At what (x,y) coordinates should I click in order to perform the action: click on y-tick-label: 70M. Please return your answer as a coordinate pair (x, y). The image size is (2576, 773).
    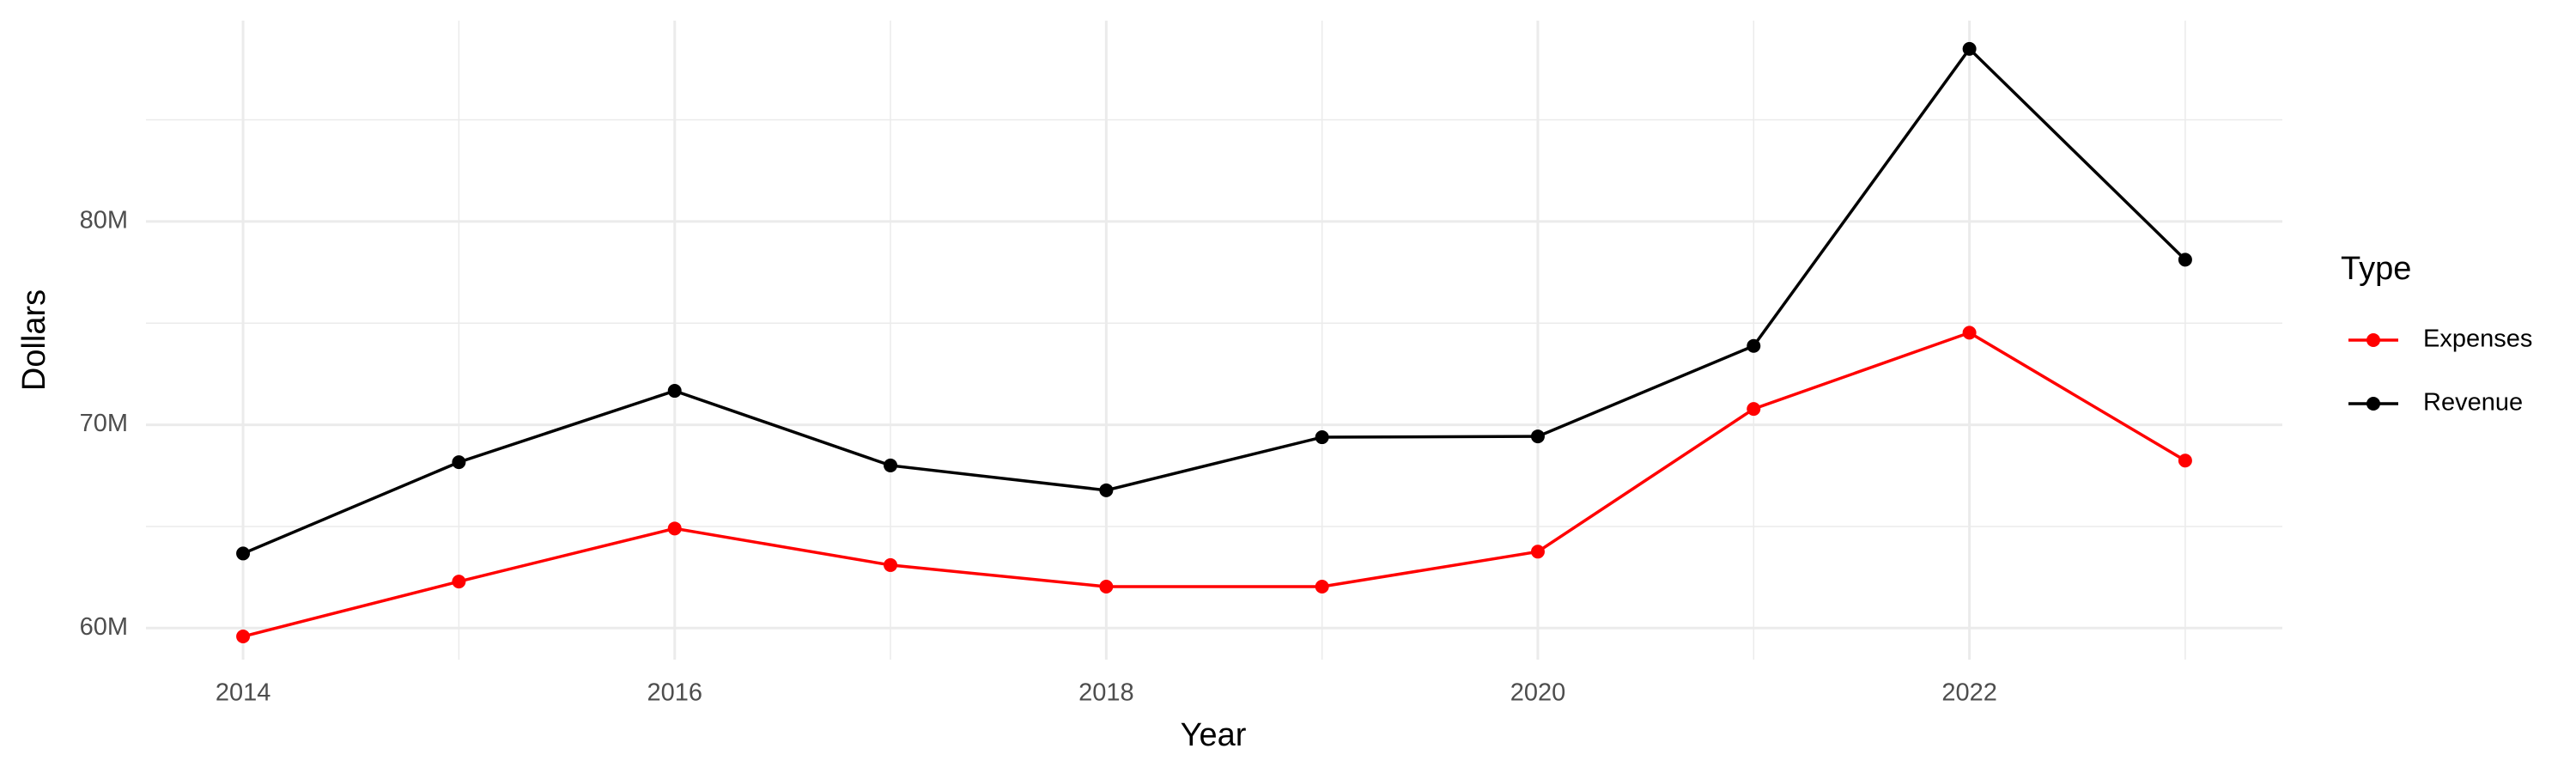
    Looking at the image, I should click on (104, 423).